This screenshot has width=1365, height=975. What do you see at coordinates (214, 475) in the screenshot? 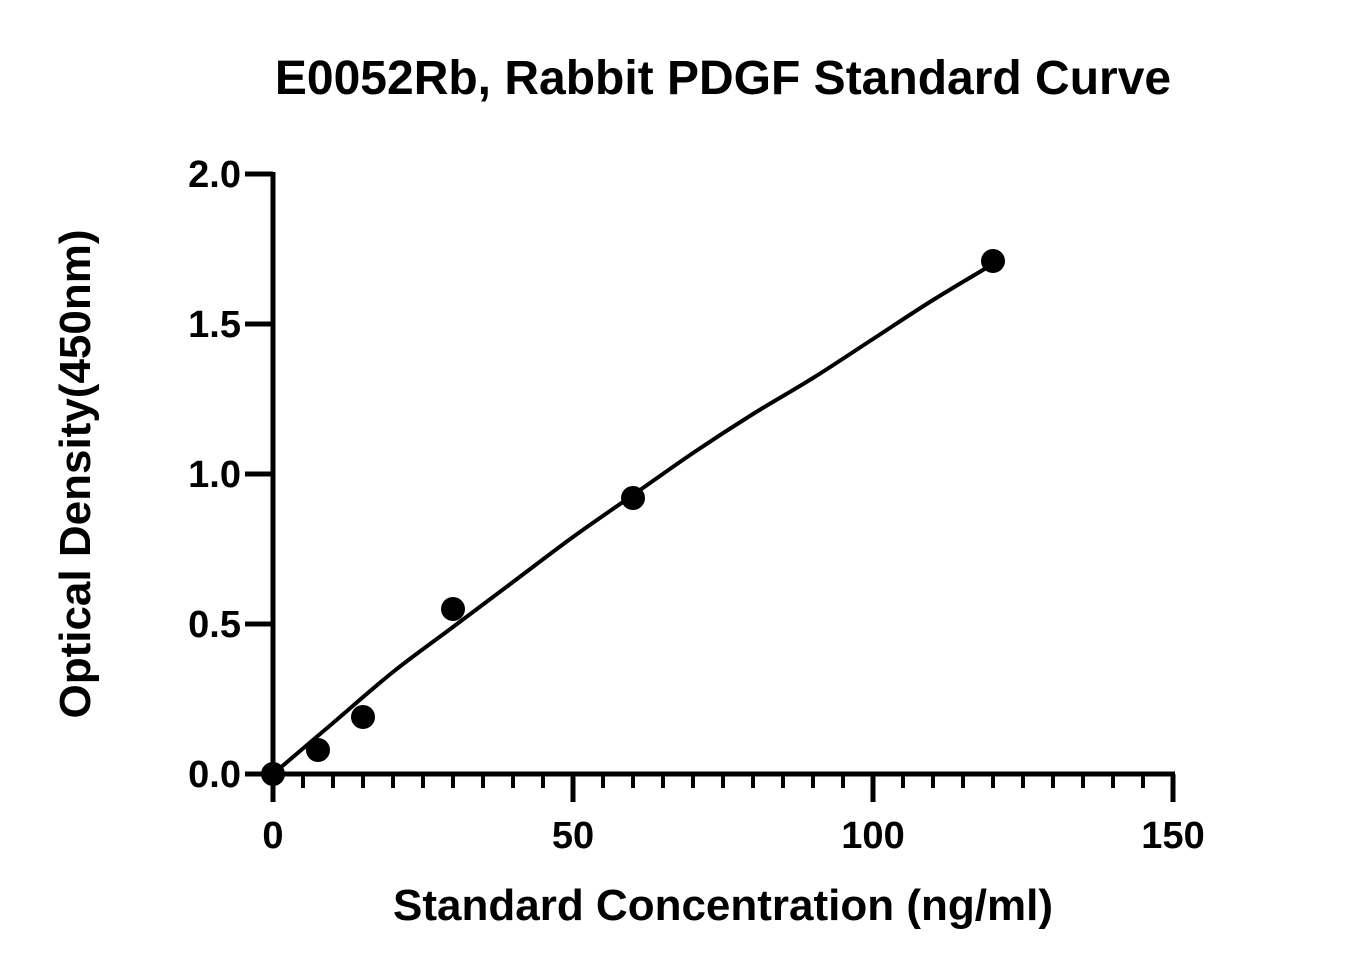
I see `y-tick-label: 1.0` at bounding box center [214, 475].